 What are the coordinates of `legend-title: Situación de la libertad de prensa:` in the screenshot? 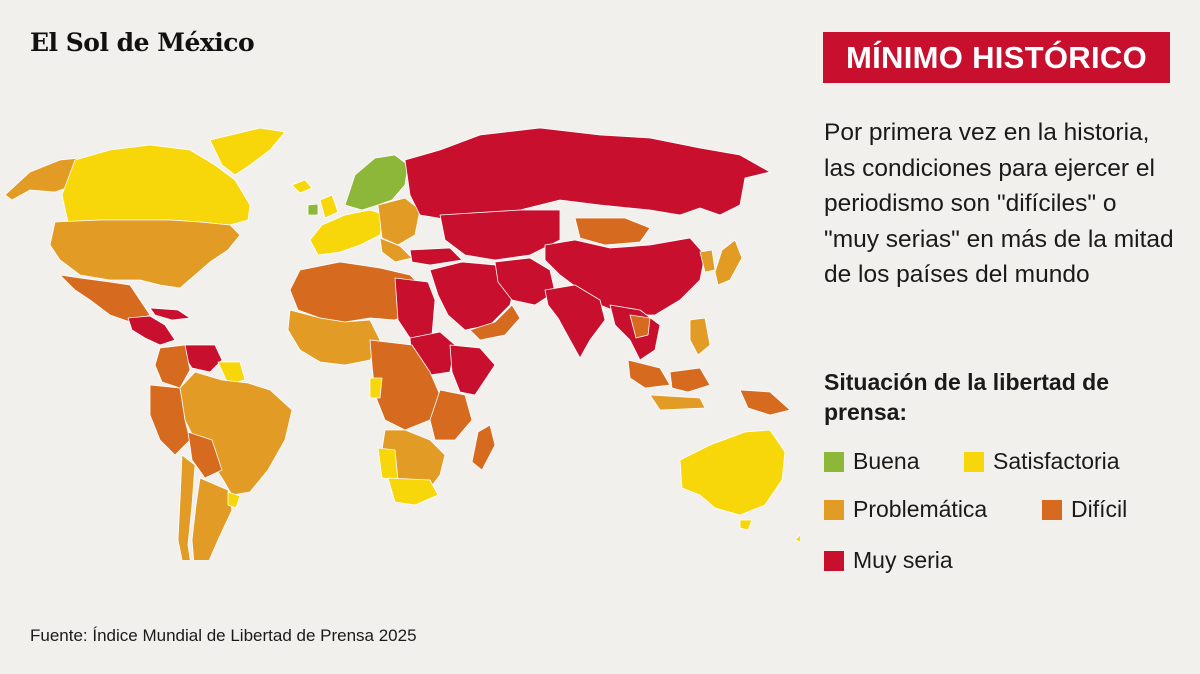 It's located at (967, 397).